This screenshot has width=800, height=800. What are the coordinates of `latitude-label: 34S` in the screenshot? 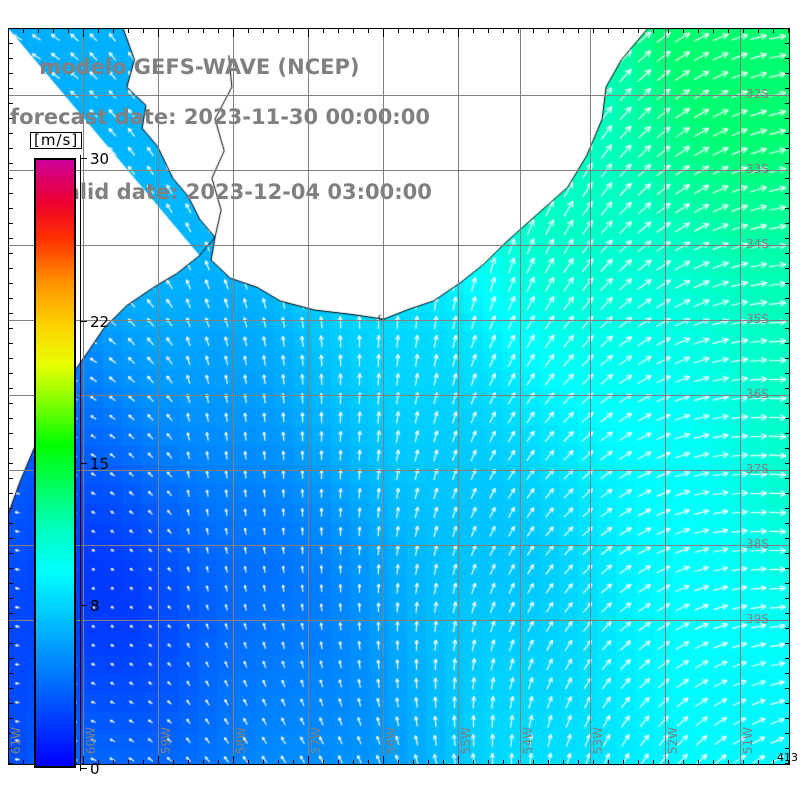 It's located at (757, 244).